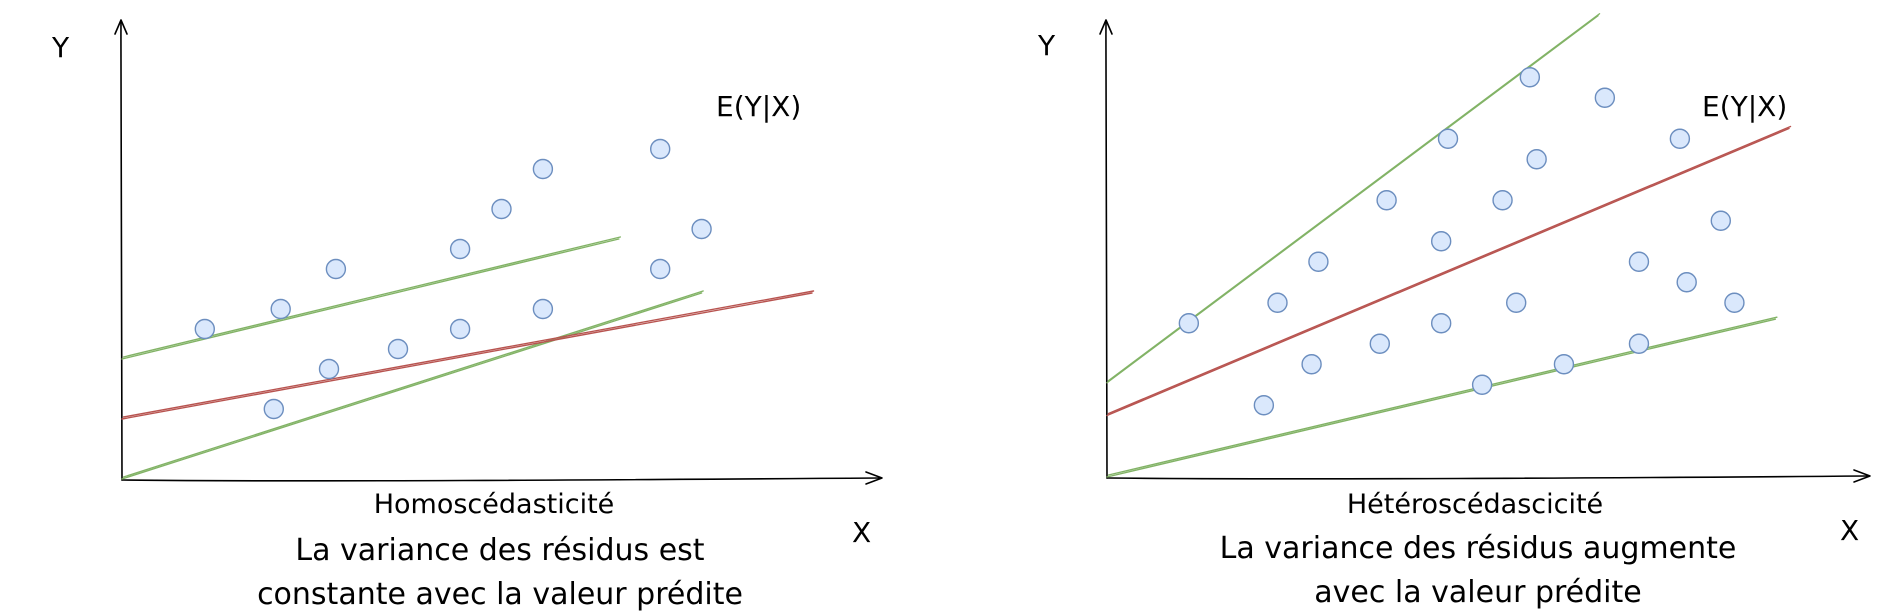 The width and height of the screenshot is (1900, 612). Describe the element at coordinates (499, 550) in the screenshot. I see `description-line-1: La variance des résidus est` at that location.